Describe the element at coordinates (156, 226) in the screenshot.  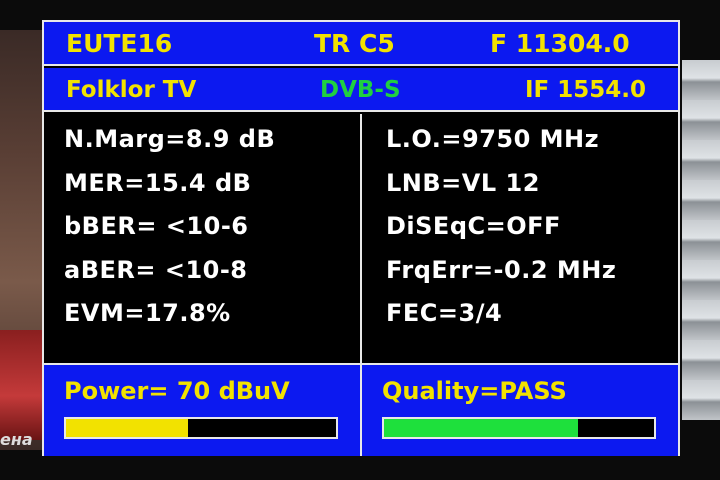
I see `bber: bBER= <10-6` at that location.